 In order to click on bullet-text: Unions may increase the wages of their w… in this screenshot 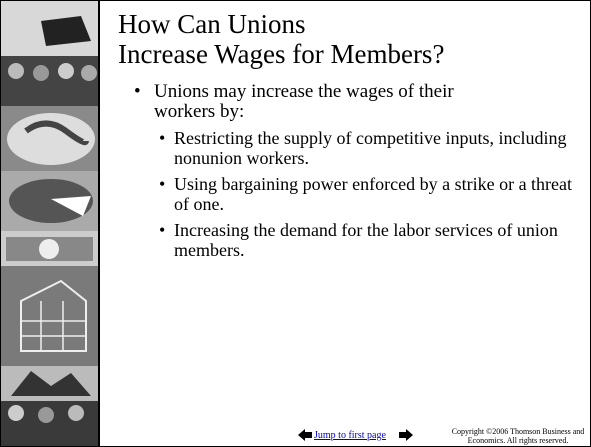, I will do `click(304, 101)`.